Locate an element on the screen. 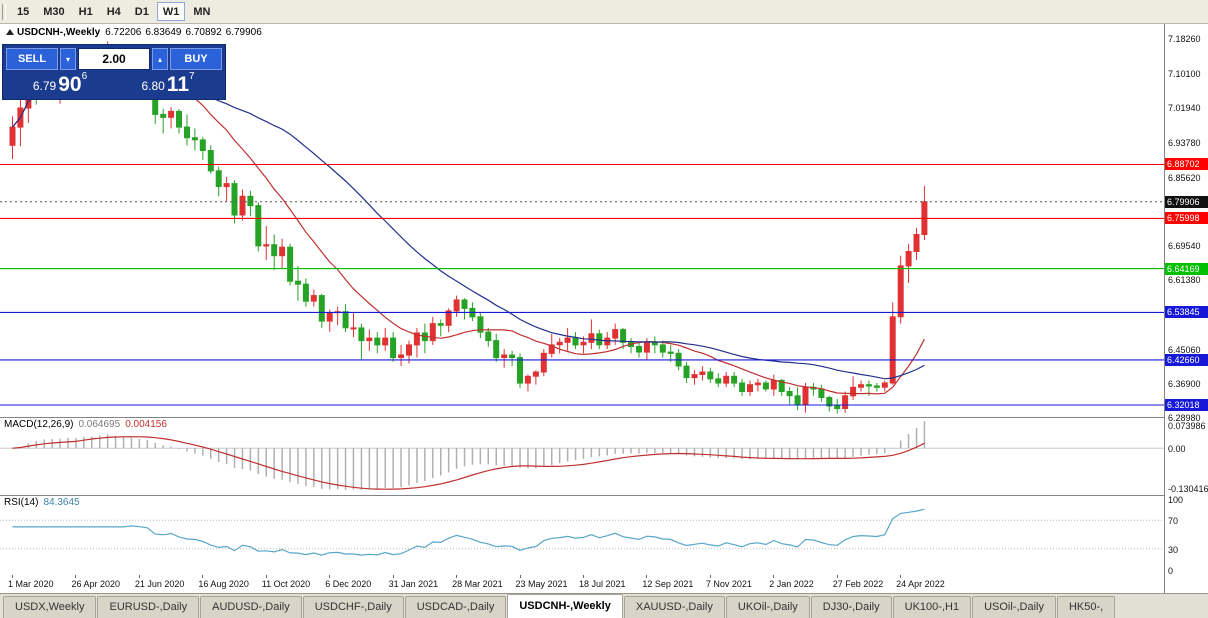 This screenshot has height=618, width=1208. date-label-40: 6 Dec 2020 is located at coordinates (348, 584).